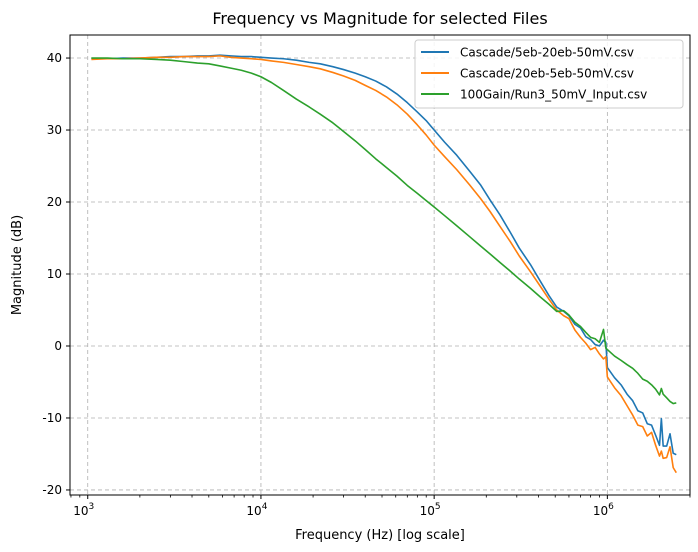 This screenshot has width=698, height=552. What do you see at coordinates (54, 130) in the screenshot?
I see `y-tick-label: 30` at bounding box center [54, 130].